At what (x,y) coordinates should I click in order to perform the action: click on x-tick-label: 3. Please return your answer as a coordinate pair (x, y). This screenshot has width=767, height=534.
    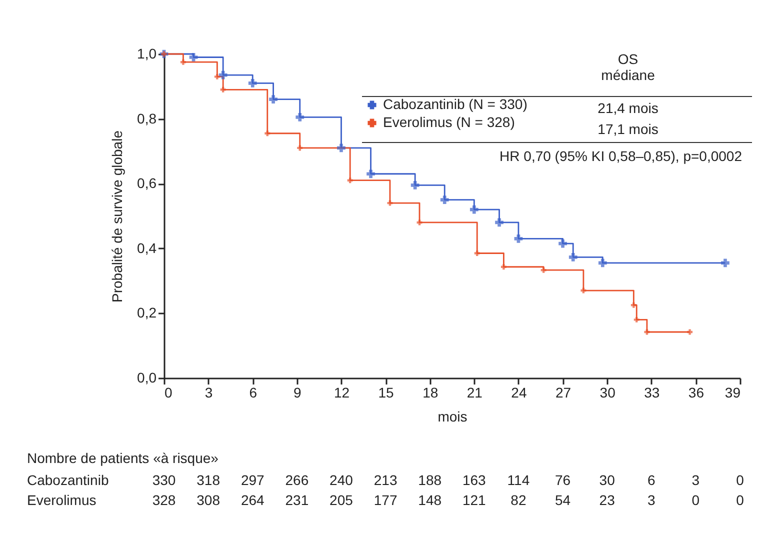
    Looking at the image, I should click on (208, 392).